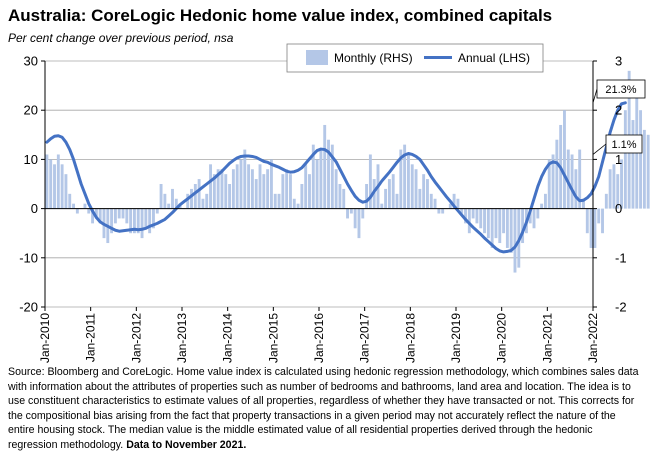 Image resolution: width=650 pixels, height=455 pixels. What do you see at coordinates (410, 338) in the screenshot?
I see `x-tick-label: Jan-2018` at bounding box center [410, 338].